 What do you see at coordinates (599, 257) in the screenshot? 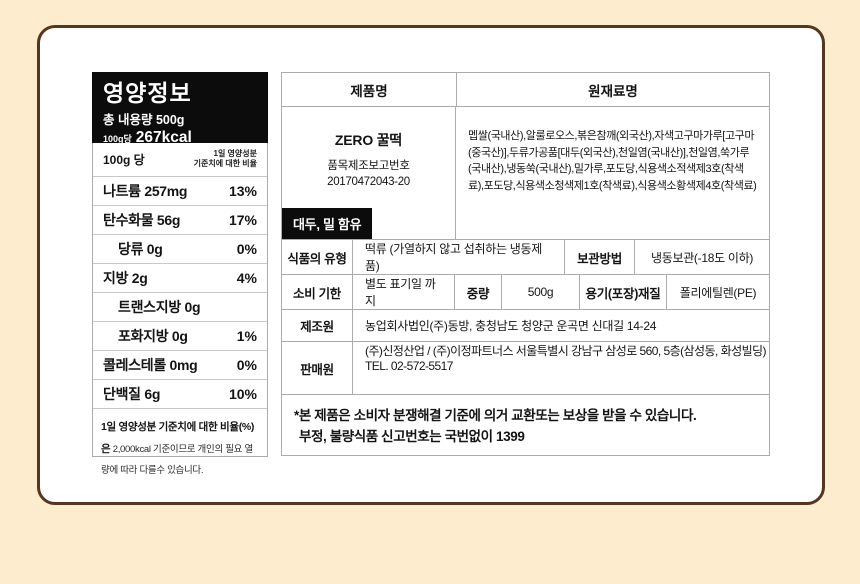
I see `storage-label: 보관방법` at bounding box center [599, 257].